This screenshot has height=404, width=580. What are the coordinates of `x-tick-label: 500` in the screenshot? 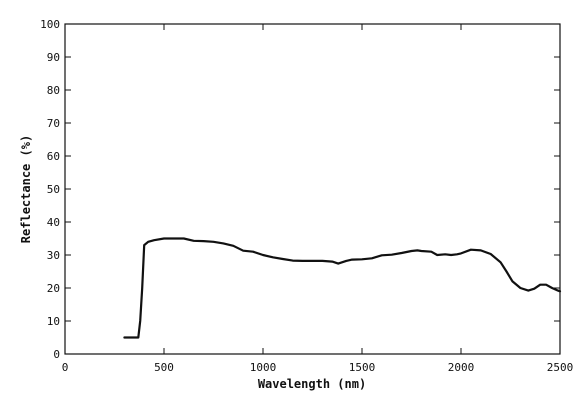 It's located at (164, 367).